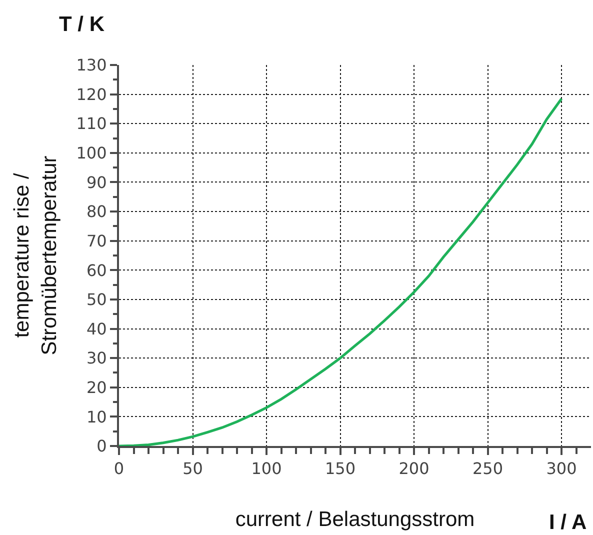  Describe the element at coordinates (119, 468) in the screenshot. I see `x-tick-label: 0` at that location.